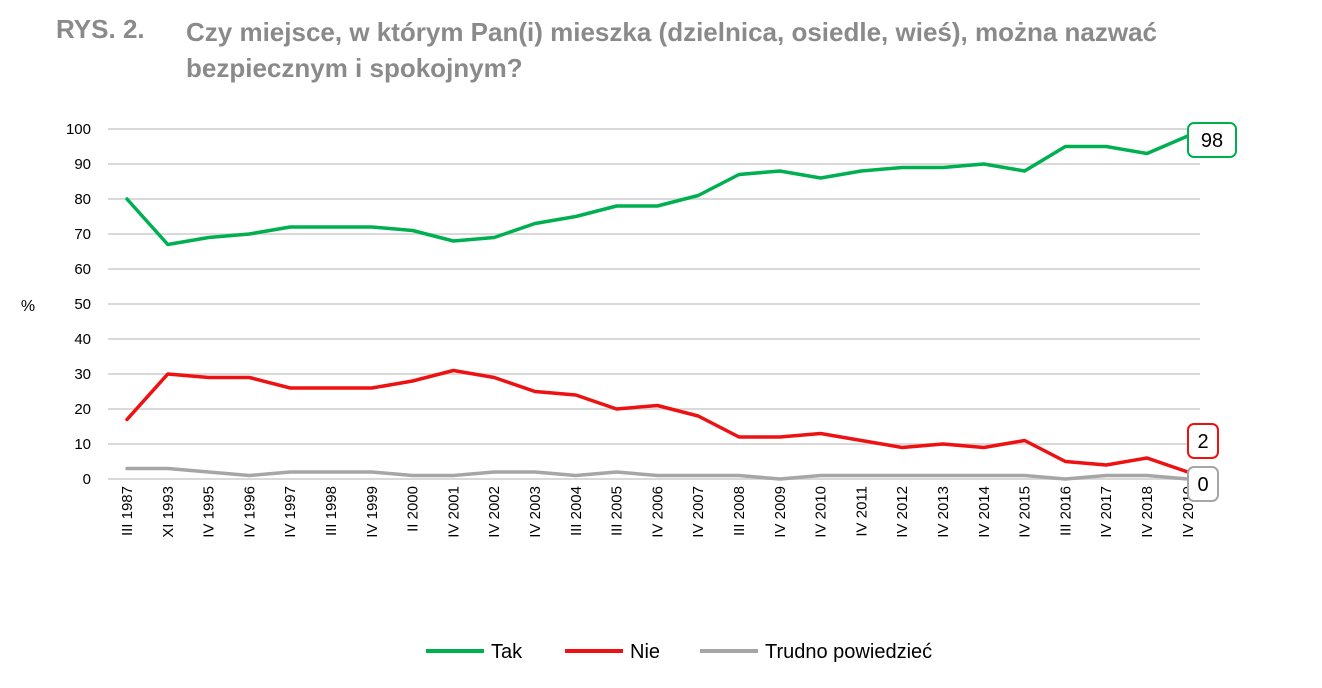  I want to click on x-tick-label: IV 2010, so click(821, 512).